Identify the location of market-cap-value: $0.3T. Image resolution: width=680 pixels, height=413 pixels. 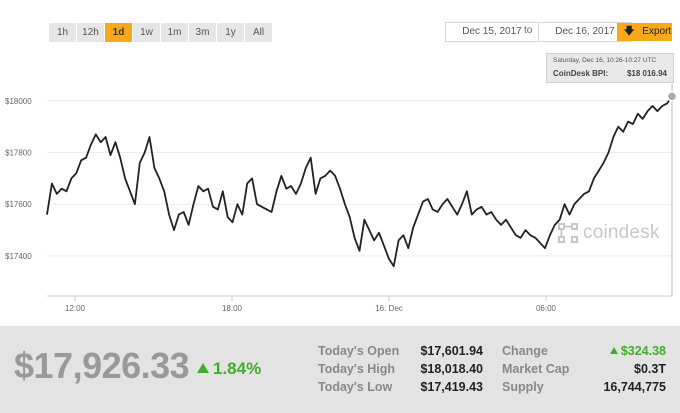
(650, 369).